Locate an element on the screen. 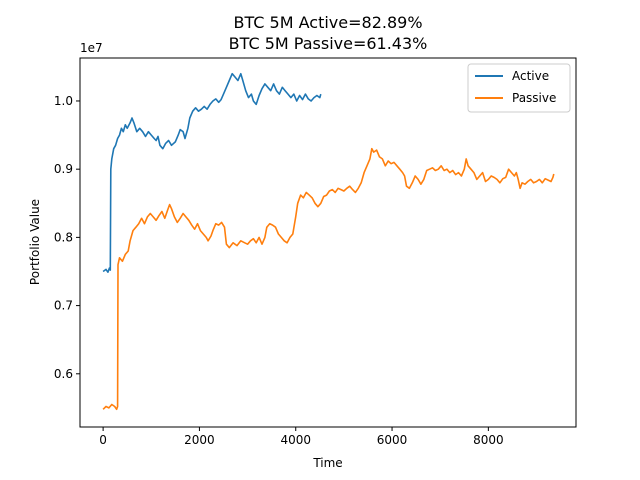  y-axis-ticks: 0.6 0.7 0.8 0.9 1.0 is located at coordinates (67, 237).